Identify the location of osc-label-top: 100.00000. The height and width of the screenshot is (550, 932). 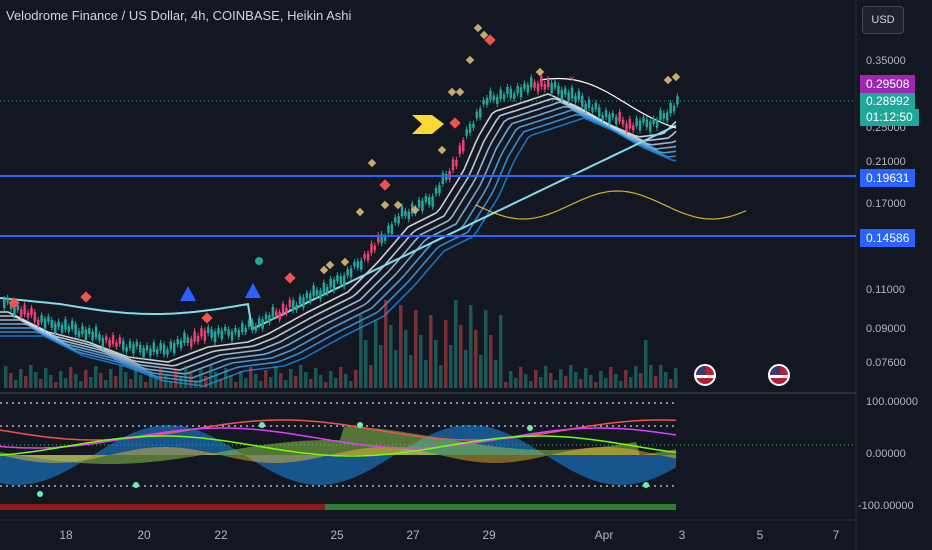
(892, 402).